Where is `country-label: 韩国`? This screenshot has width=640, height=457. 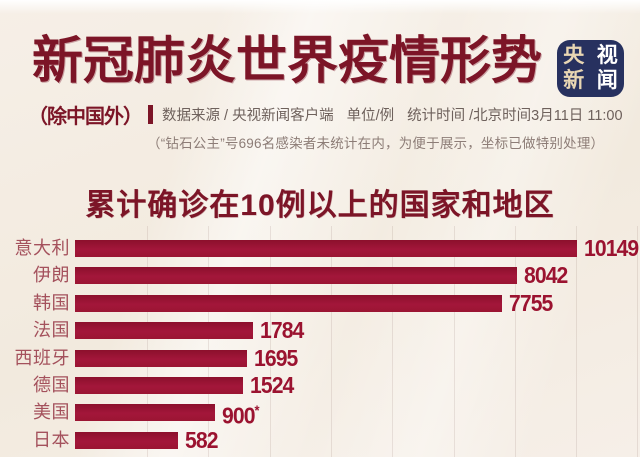 country-label: 韩国 is located at coordinates (51, 302).